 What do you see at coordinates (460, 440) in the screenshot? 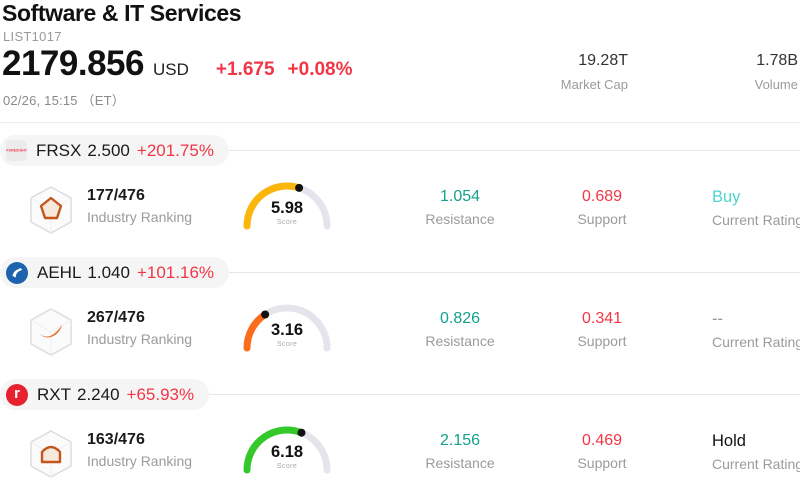
I see `resistance-value: 2.156` at bounding box center [460, 440].